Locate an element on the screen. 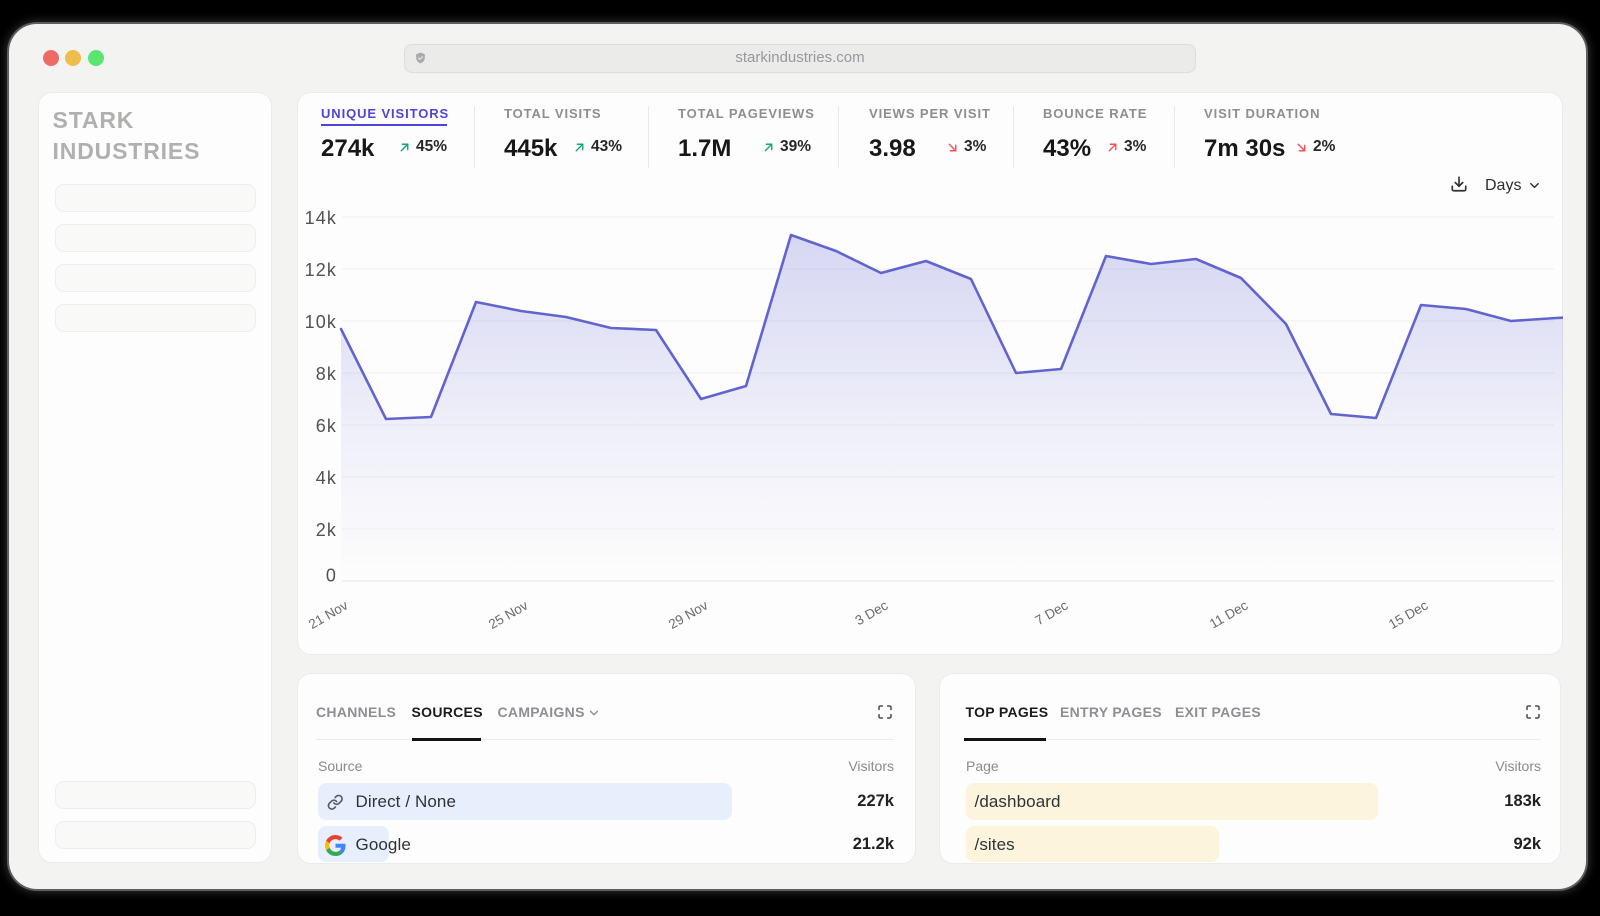 The height and width of the screenshot is (916, 1600). svg-text: 29 Nov is located at coordinates (688, 614).